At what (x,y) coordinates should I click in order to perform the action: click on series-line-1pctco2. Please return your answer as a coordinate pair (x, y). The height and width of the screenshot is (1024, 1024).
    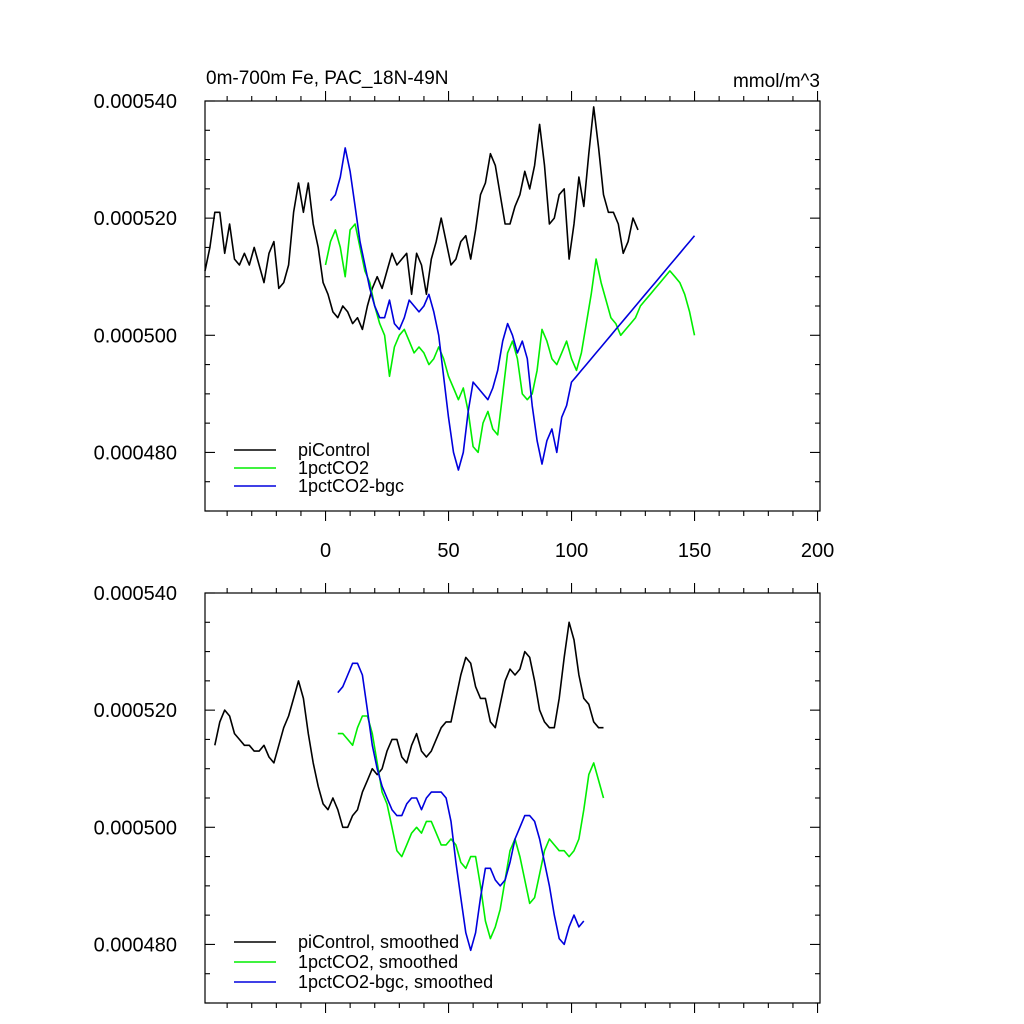
    Looking at the image, I should click on (510, 338).